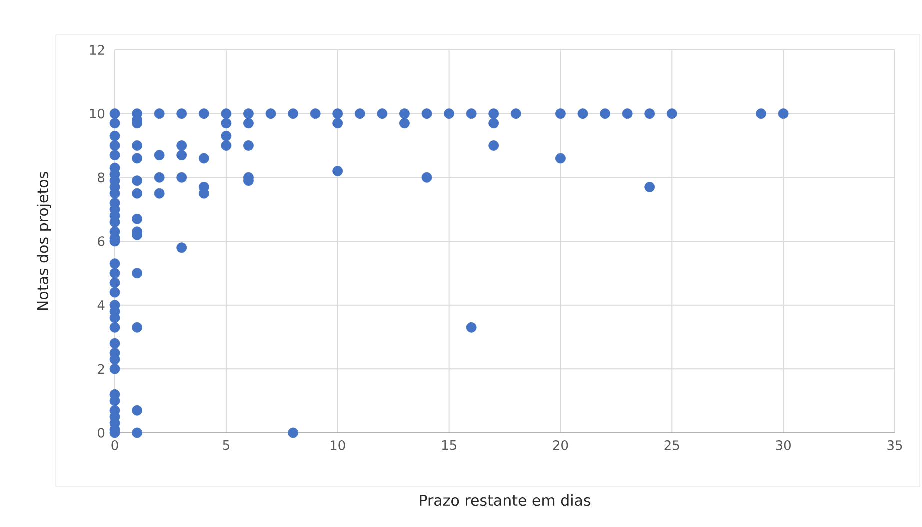 The height and width of the screenshot is (527, 922). I want to click on x-tick-label: 25, so click(672, 445).